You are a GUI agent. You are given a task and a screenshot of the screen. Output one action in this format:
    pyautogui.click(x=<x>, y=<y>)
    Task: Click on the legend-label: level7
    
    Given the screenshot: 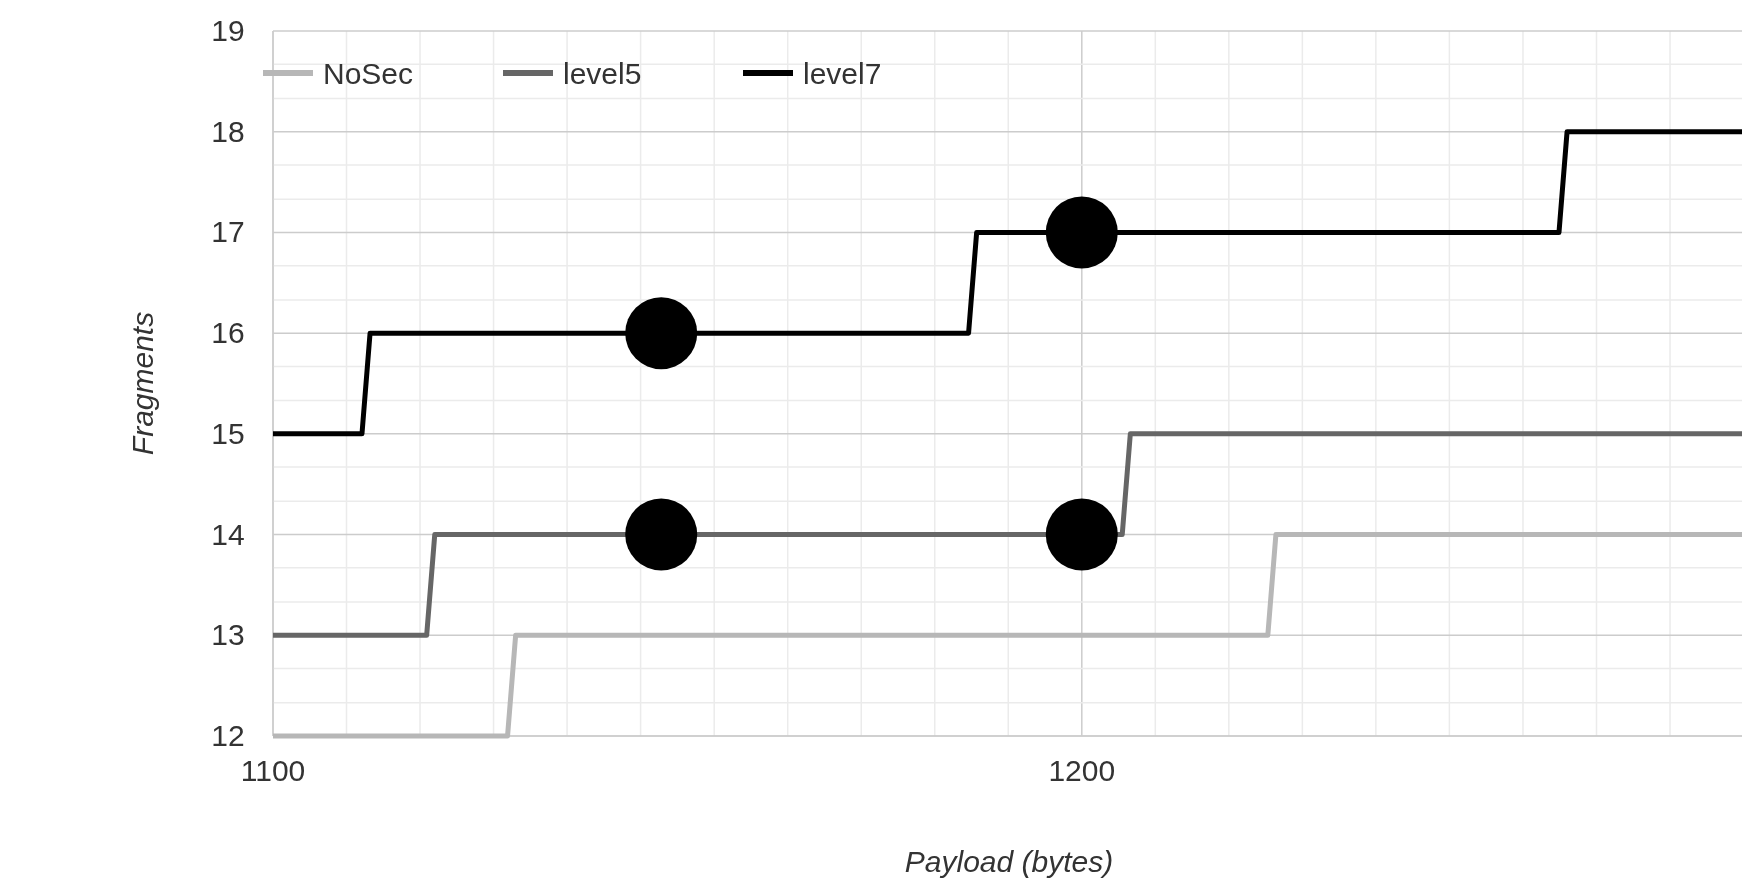 What is the action you would take?
    pyautogui.click(x=842, y=73)
    